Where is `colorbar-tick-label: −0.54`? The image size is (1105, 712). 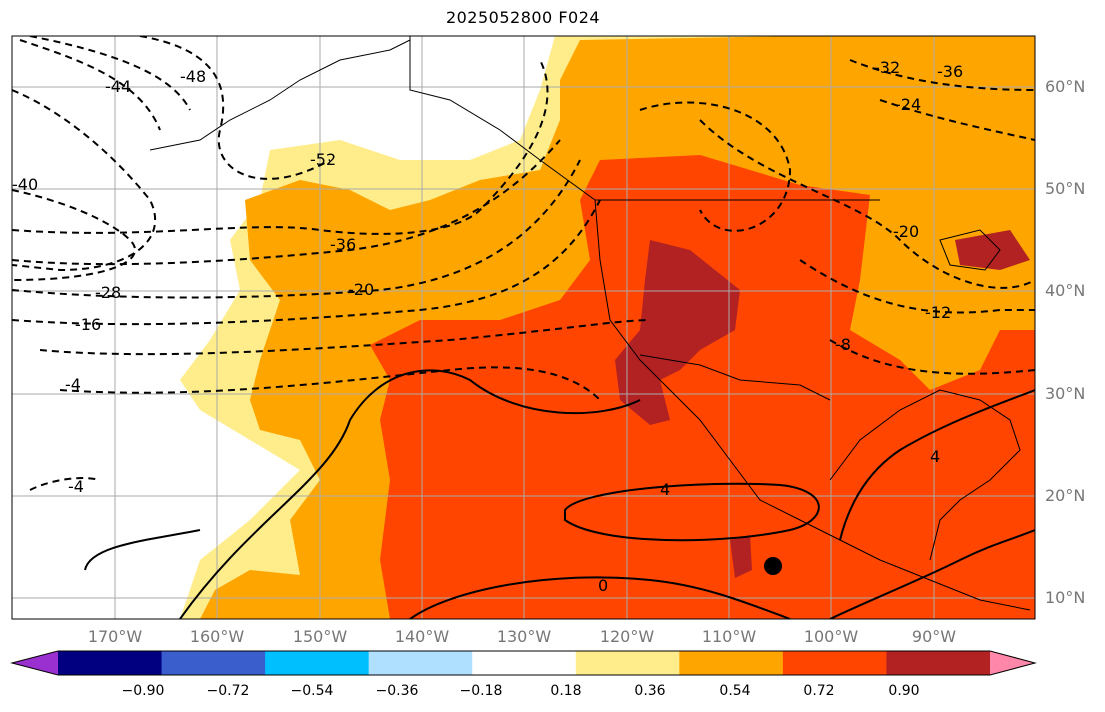 colorbar-tick-label: −0.54 is located at coordinates (312, 691).